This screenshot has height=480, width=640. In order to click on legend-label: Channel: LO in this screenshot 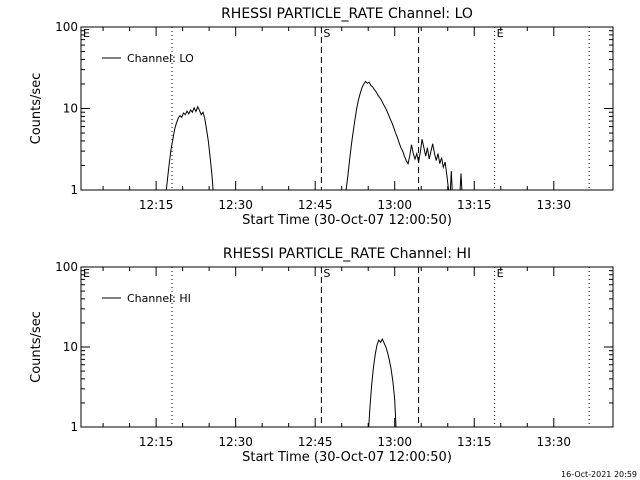, I will do `click(160, 58)`.